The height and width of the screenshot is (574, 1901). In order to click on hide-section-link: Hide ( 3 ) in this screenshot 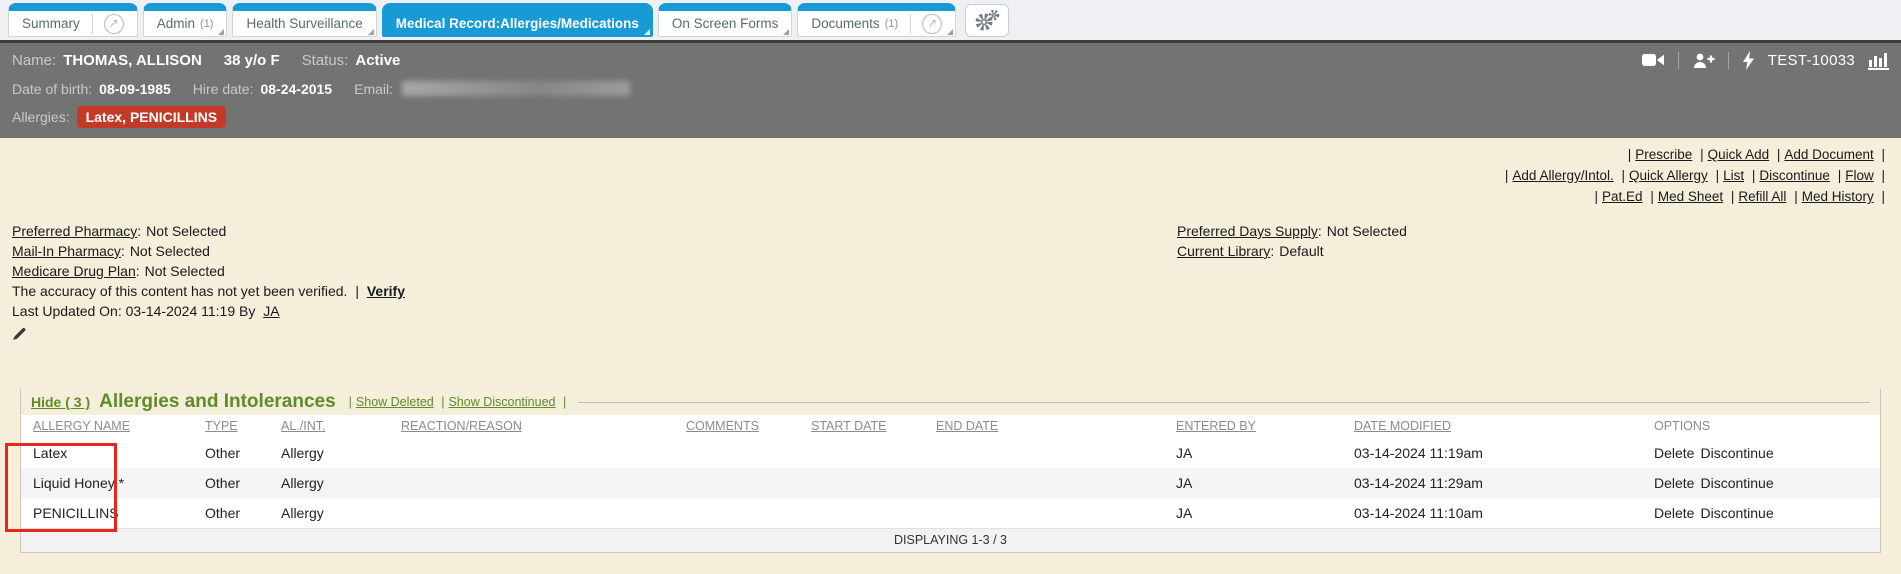, I will do `click(61, 402)`.